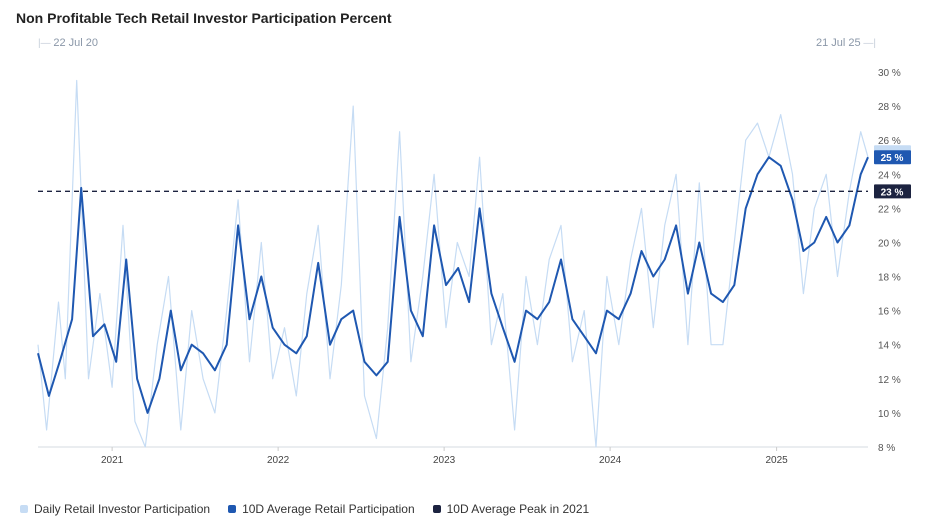 The height and width of the screenshot is (526, 946). Describe the element at coordinates (889, 346) in the screenshot. I see `y-tick-label: 14 %` at that location.